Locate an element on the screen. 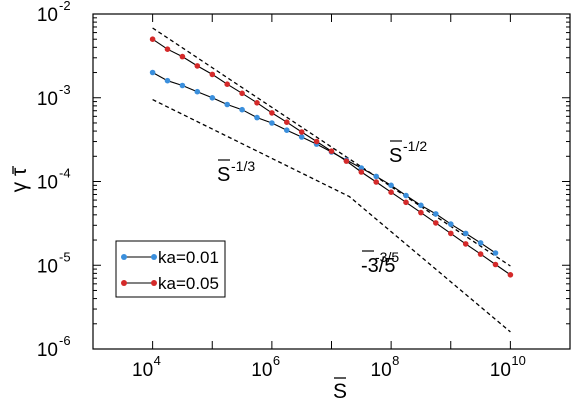 The height and width of the screenshot is (407, 581). x-tick-labels: 10 4 10 6 10 8 10 10 is located at coordinates (329, 367).